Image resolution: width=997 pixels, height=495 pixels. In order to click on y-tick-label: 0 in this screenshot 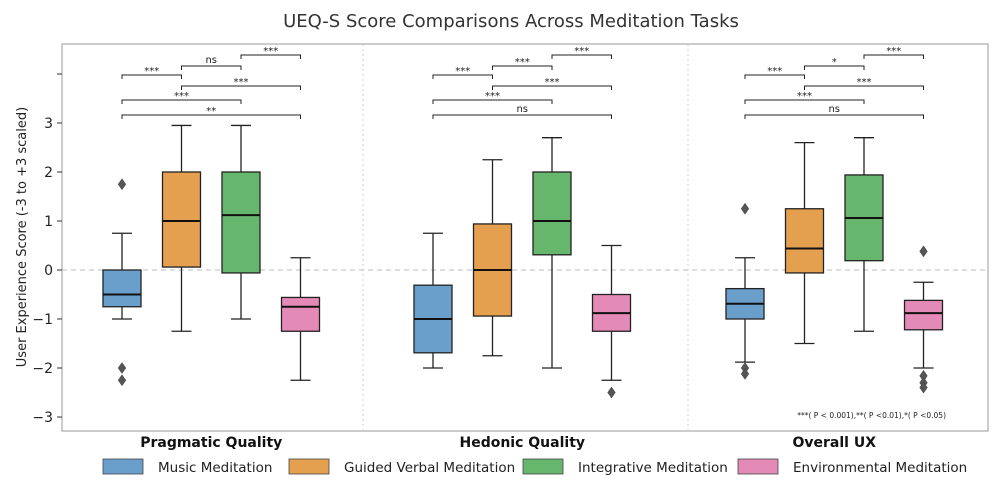, I will do `click(48, 271)`.